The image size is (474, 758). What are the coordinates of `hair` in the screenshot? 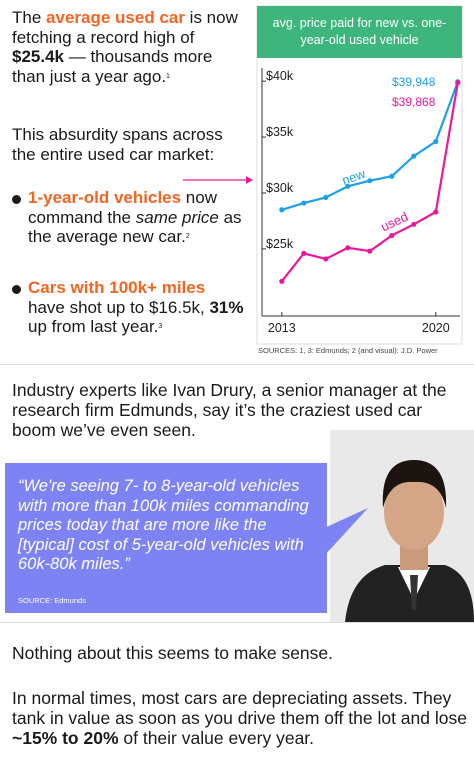 It's located at (414, 484).